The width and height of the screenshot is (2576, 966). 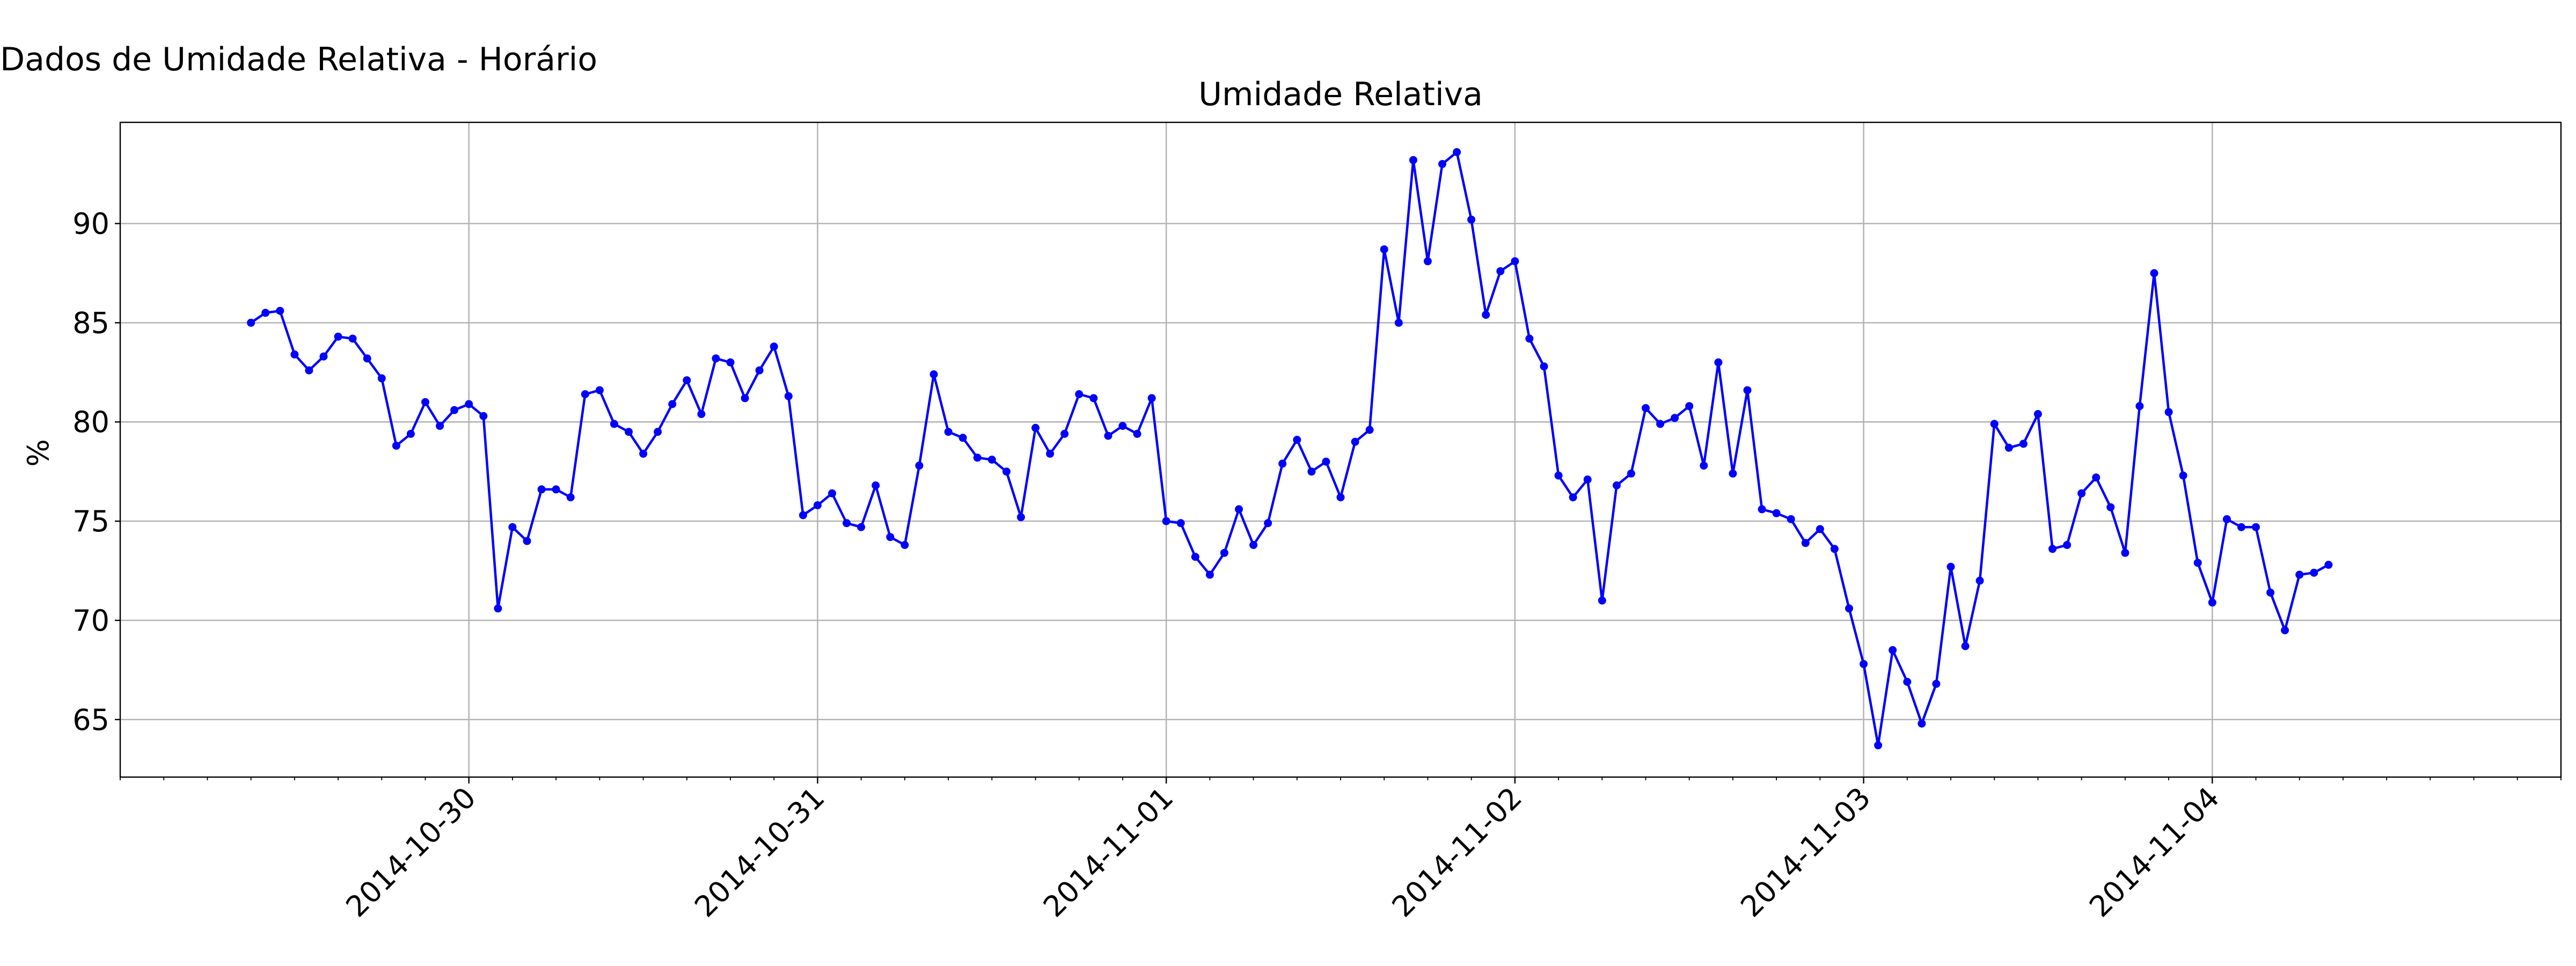 What do you see at coordinates (1108, 852) in the screenshot?
I see `x-tick-label: 2014-11-01` at bounding box center [1108, 852].